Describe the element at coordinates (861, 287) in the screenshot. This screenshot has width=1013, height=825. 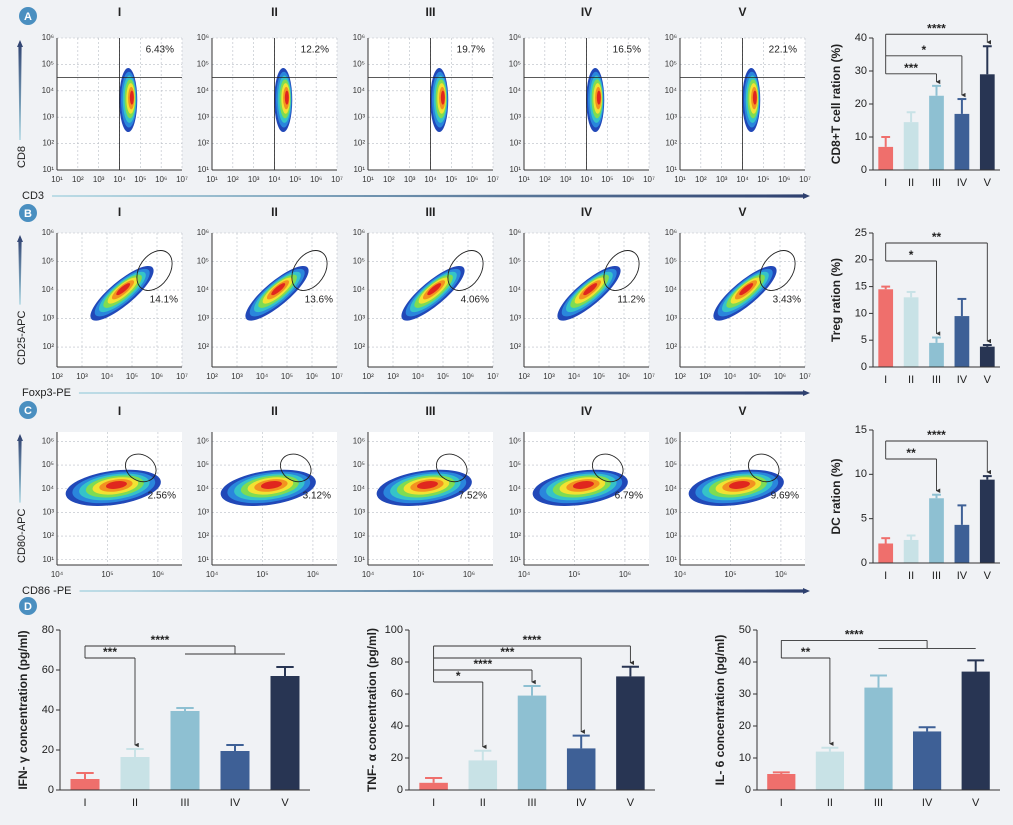
I see `y-tick-label: 15` at that location.